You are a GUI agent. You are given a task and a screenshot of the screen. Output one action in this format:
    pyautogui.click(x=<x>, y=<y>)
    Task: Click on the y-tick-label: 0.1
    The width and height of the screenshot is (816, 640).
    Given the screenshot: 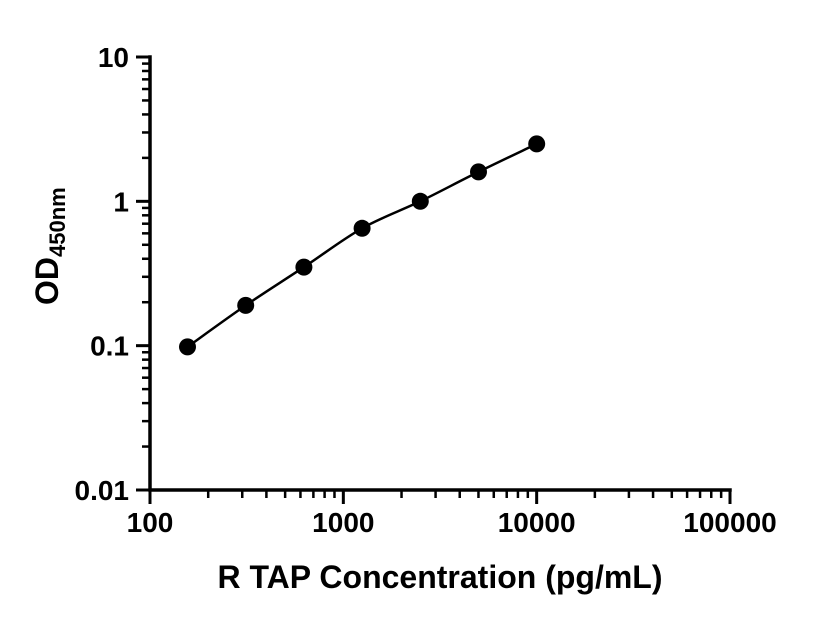 What is the action you would take?
    pyautogui.click(x=109, y=346)
    